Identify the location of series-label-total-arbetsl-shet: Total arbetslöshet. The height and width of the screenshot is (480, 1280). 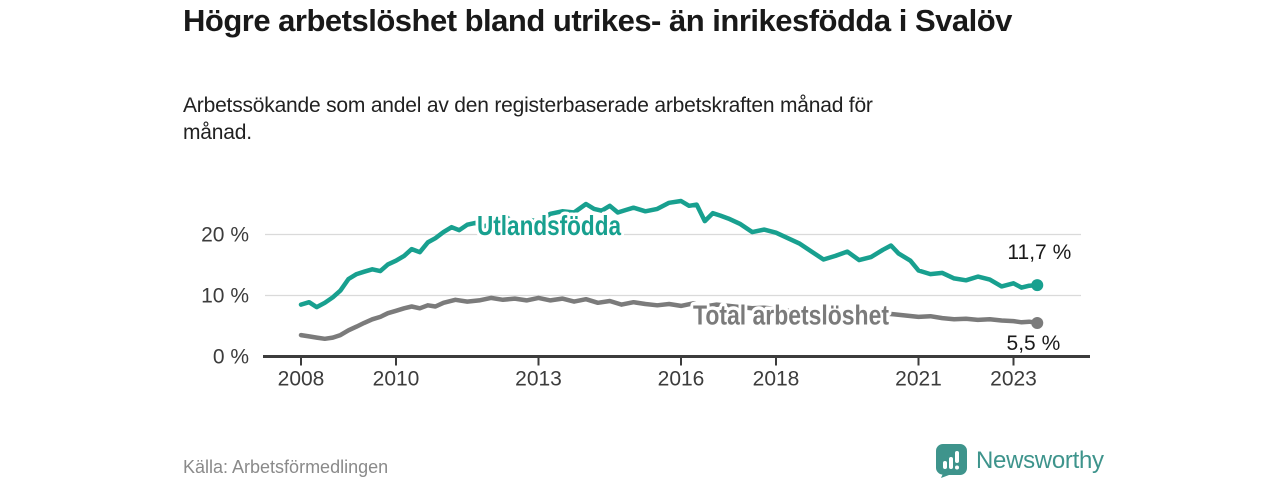
(791, 315).